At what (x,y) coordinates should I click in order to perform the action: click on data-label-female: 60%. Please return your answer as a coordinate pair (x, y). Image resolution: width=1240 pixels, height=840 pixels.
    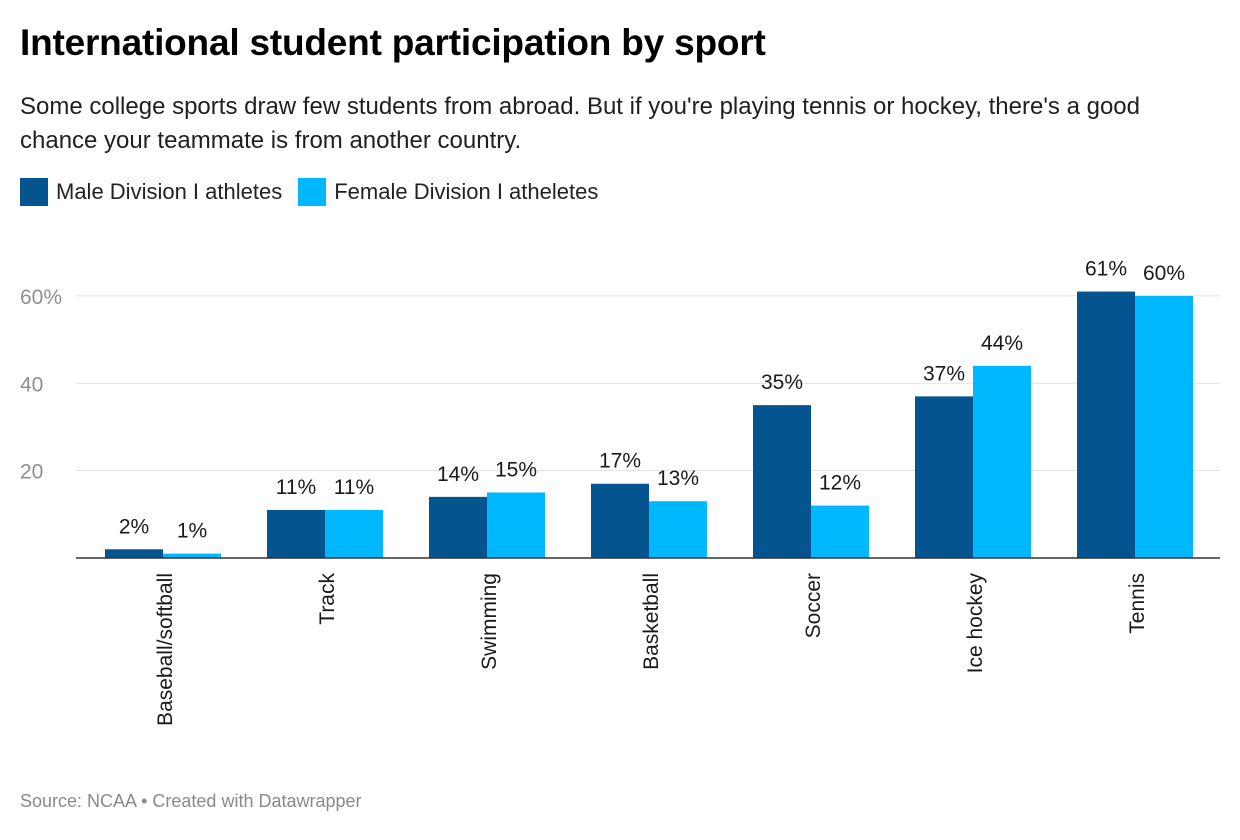
    Looking at the image, I should click on (1164, 273).